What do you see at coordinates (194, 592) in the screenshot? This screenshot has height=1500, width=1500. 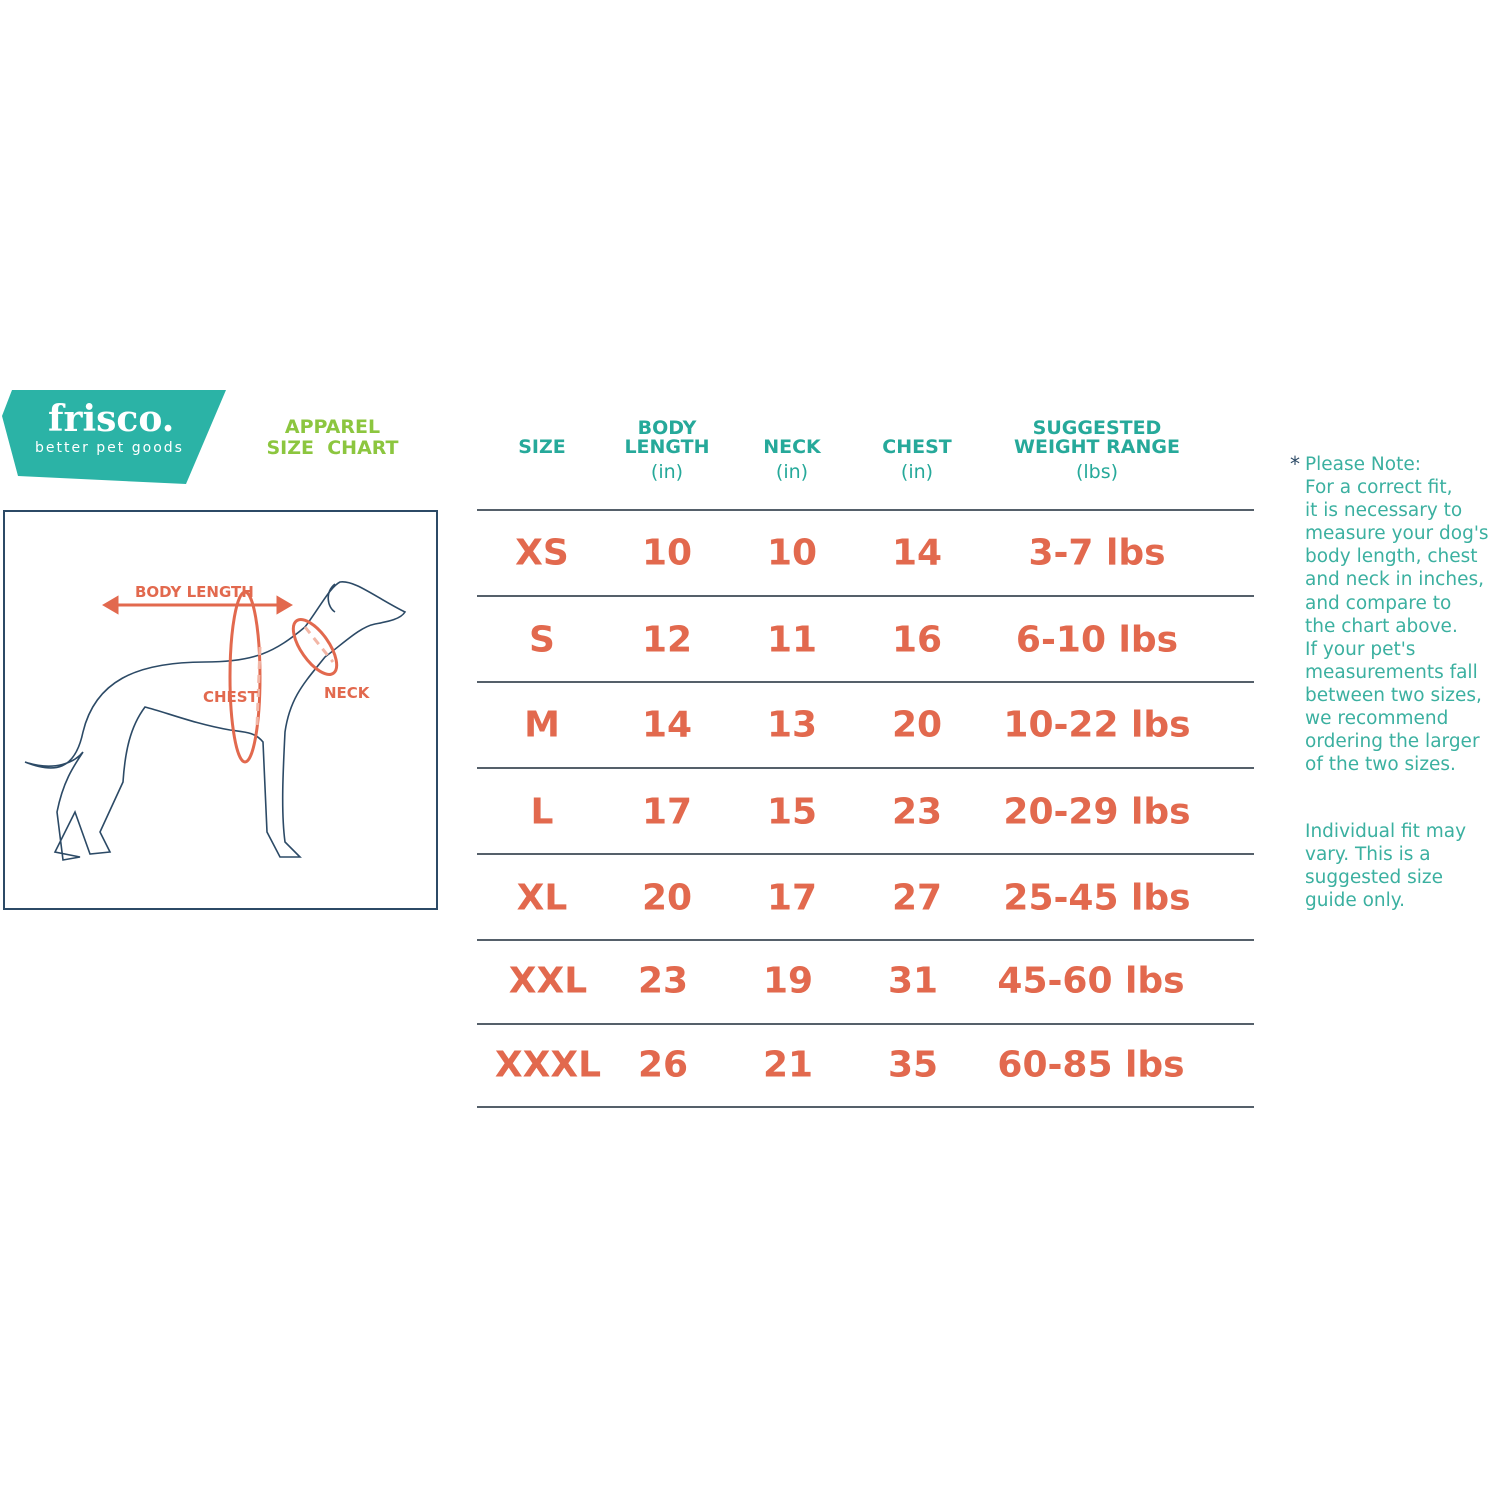 I see `body-length-label: BODY LENGTH` at bounding box center [194, 592].